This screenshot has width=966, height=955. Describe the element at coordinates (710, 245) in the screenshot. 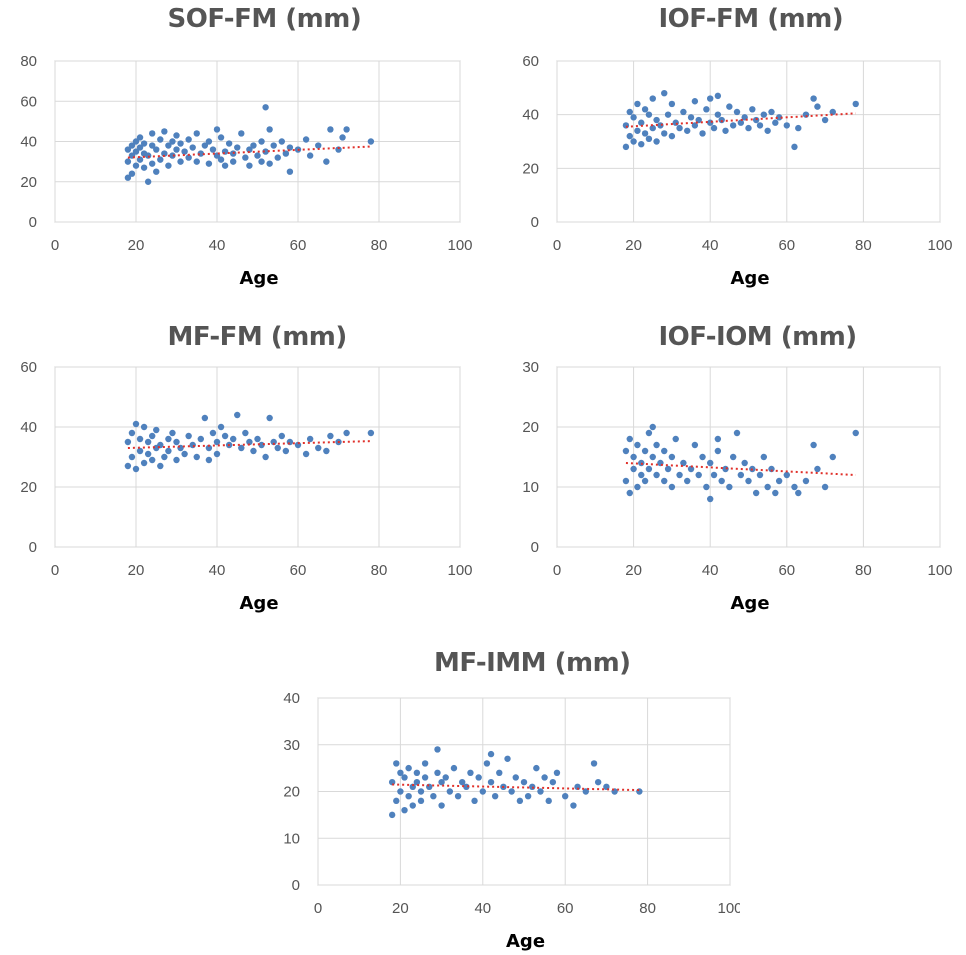

I see `x-tick-label: 40` at that location.